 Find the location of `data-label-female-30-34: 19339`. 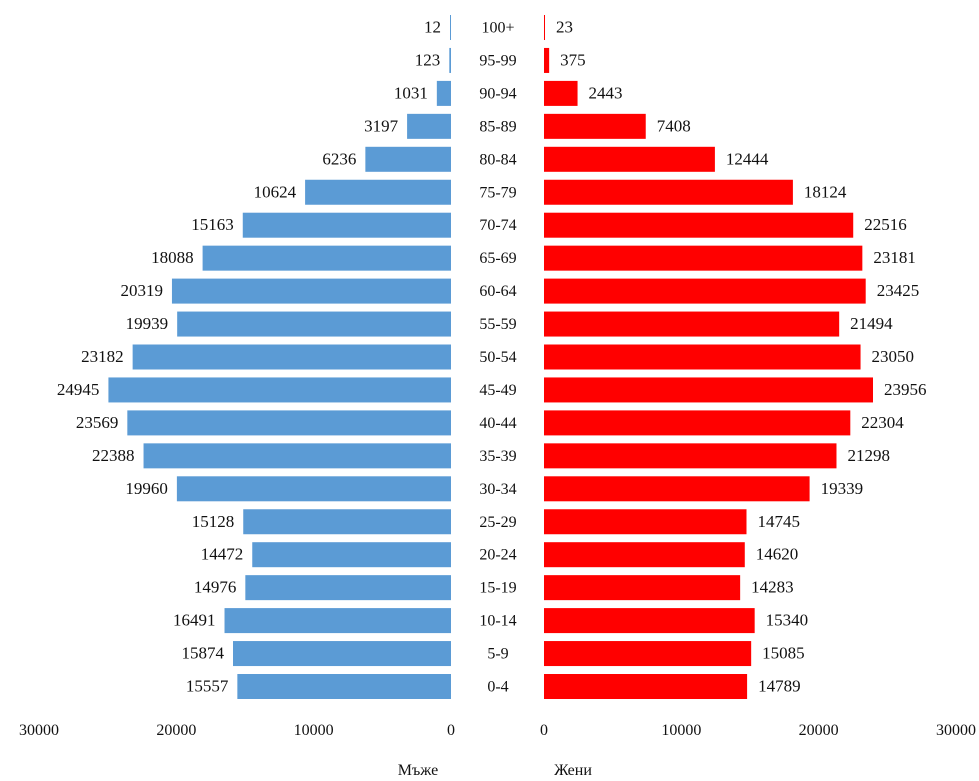

data-label-female-30-34: 19339 is located at coordinates (842, 488).